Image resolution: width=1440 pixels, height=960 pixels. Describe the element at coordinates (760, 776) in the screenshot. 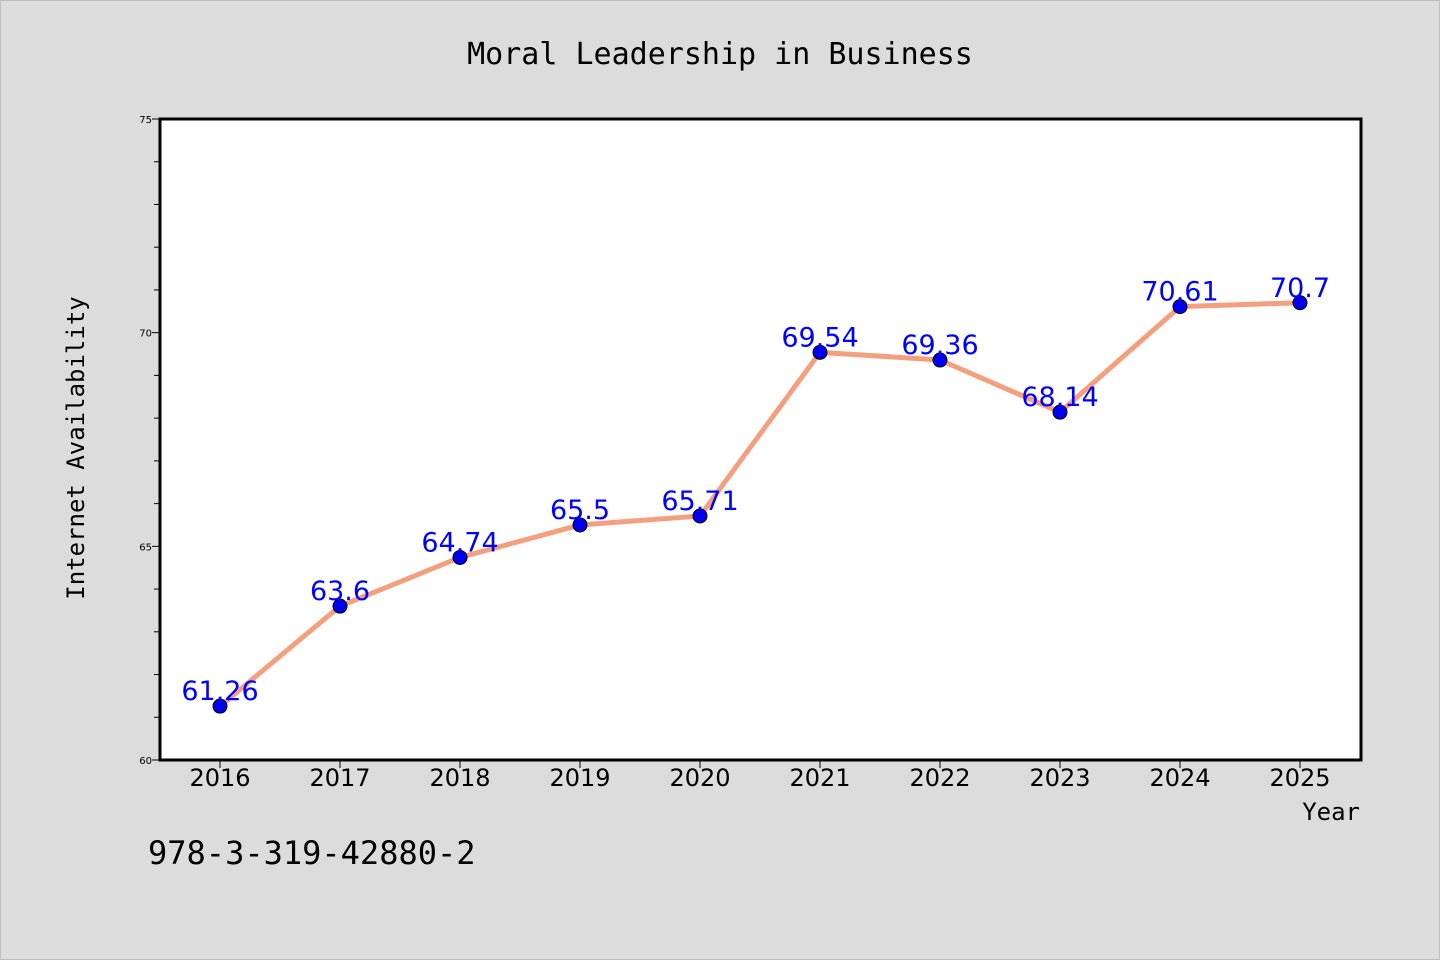

I see `x-axis: 2016 2017 2018 2019 2020 2021 2022 2023 2024 2025` at that location.